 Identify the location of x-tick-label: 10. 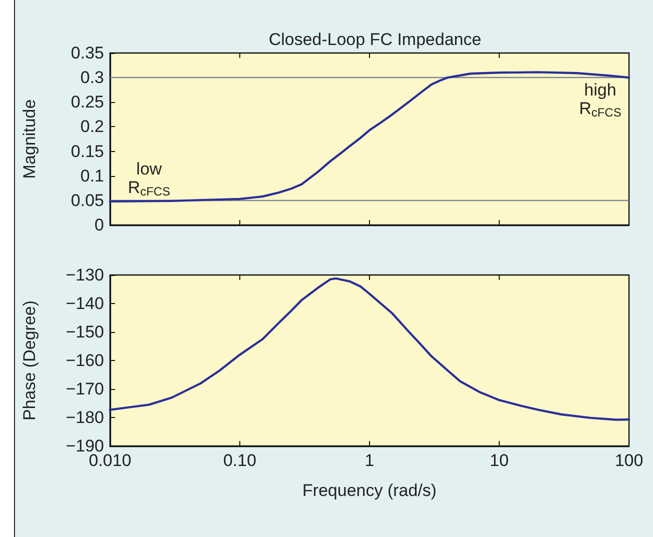
(499, 460).